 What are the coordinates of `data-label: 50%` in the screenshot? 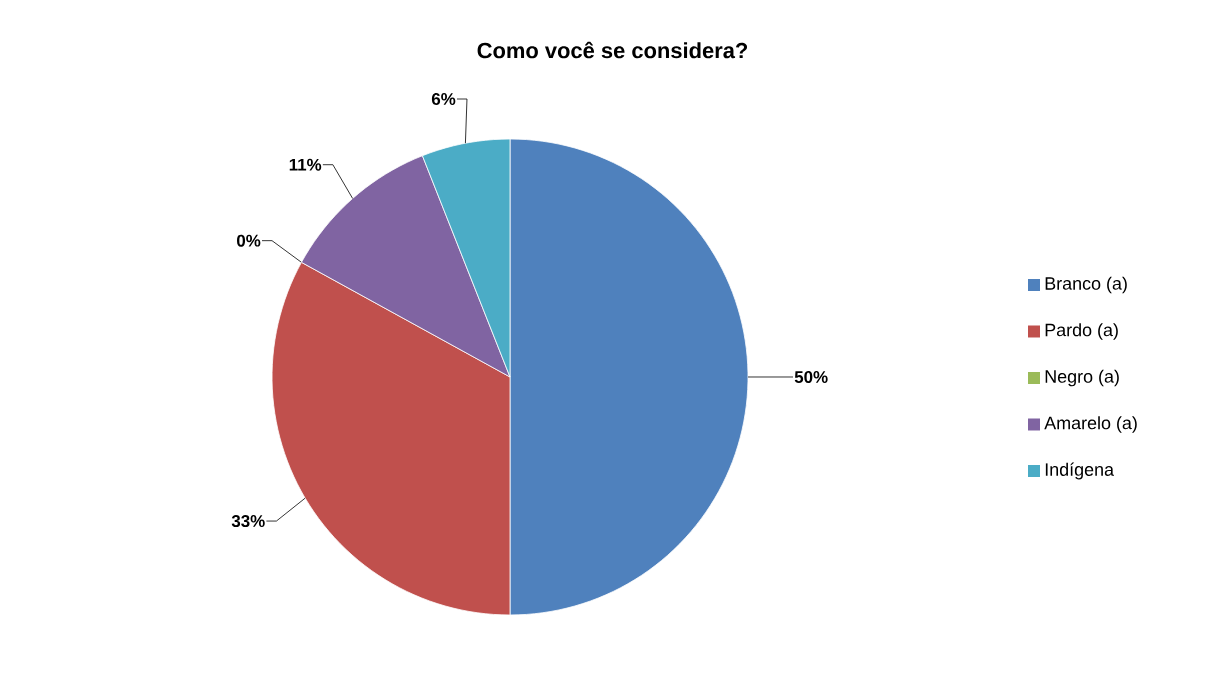 It's located at (811, 377).